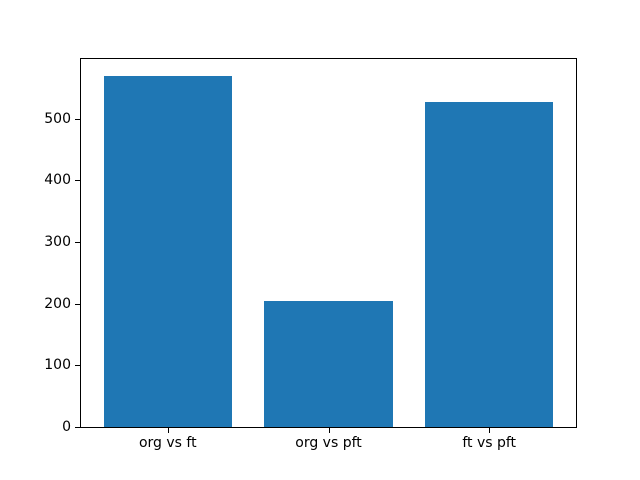 The image size is (640, 480). Describe the element at coordinates (489, 443) in the screenshot. I see `x-tick-label: ft vs pft` at that location.